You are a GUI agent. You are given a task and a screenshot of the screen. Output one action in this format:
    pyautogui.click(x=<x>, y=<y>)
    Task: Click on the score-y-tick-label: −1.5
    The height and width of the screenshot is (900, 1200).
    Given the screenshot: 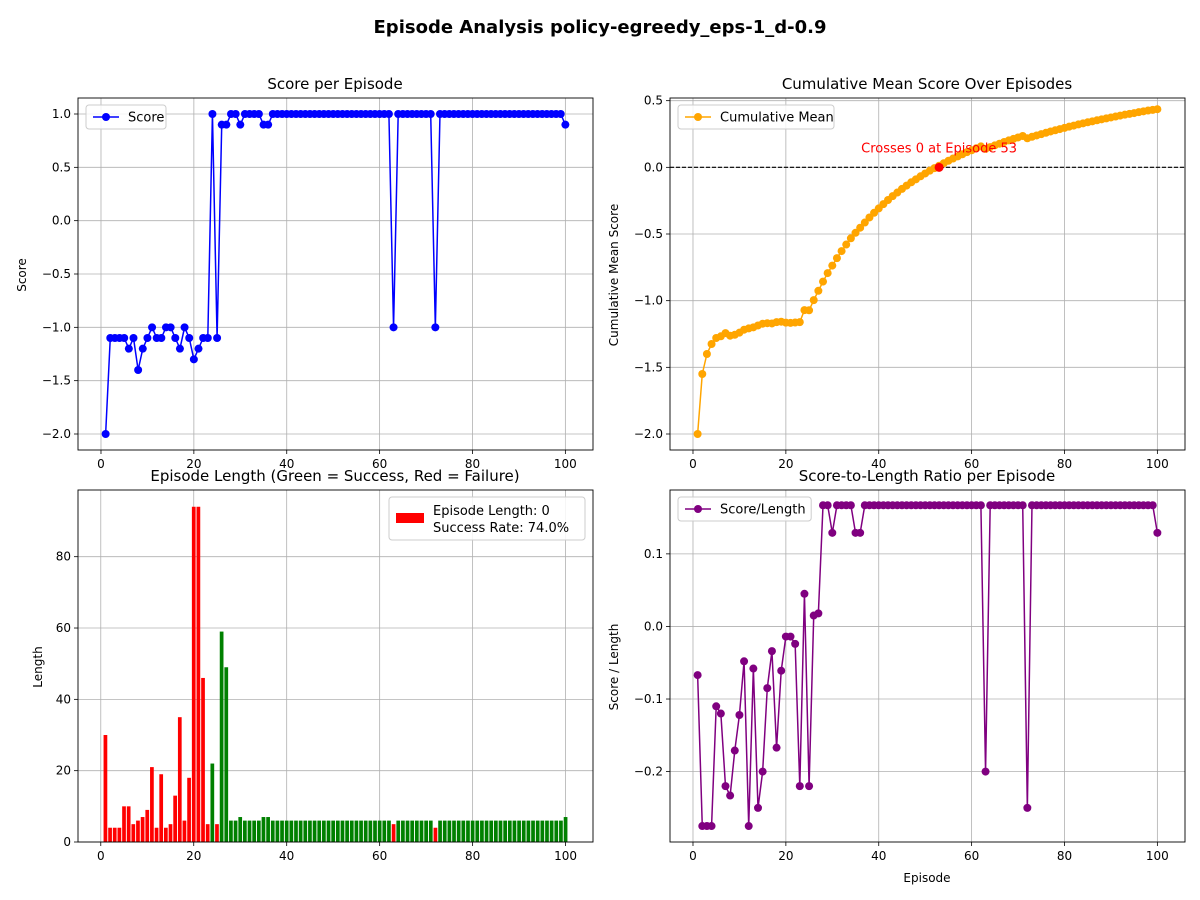 What is the action you would take?
    pyautogui.click(x=56, y=381)
    